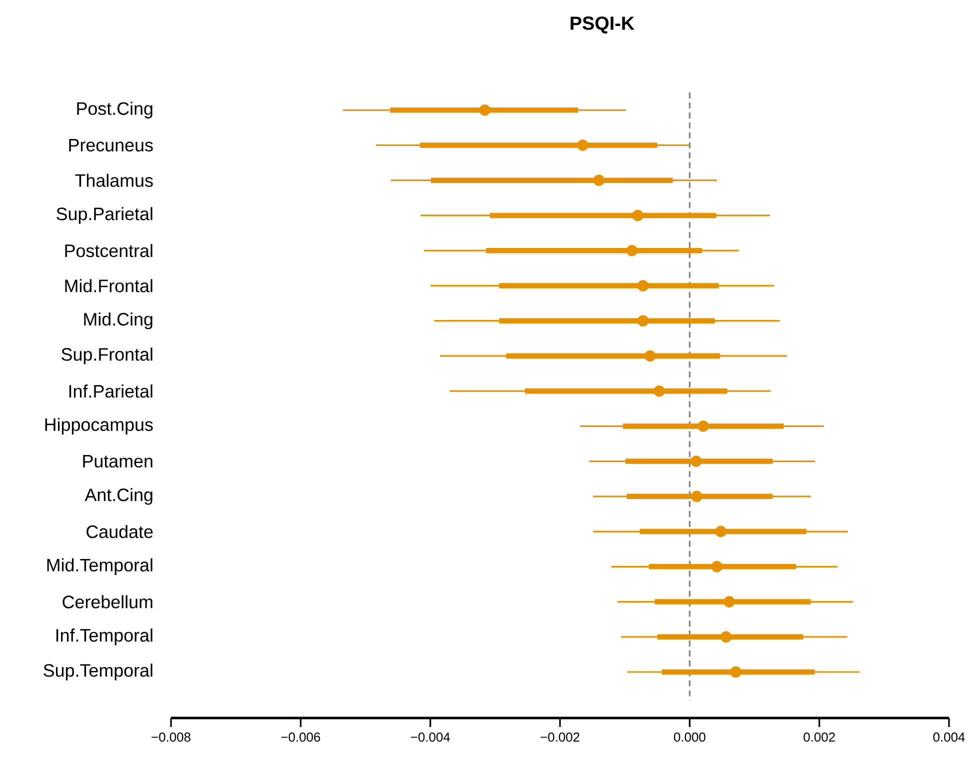 The width and height of the screenshot is (972, 758). Describe the element at coordinates (104, 637) in the screenshot. I see `y-tick-label: Inf.Temporal` at that location.